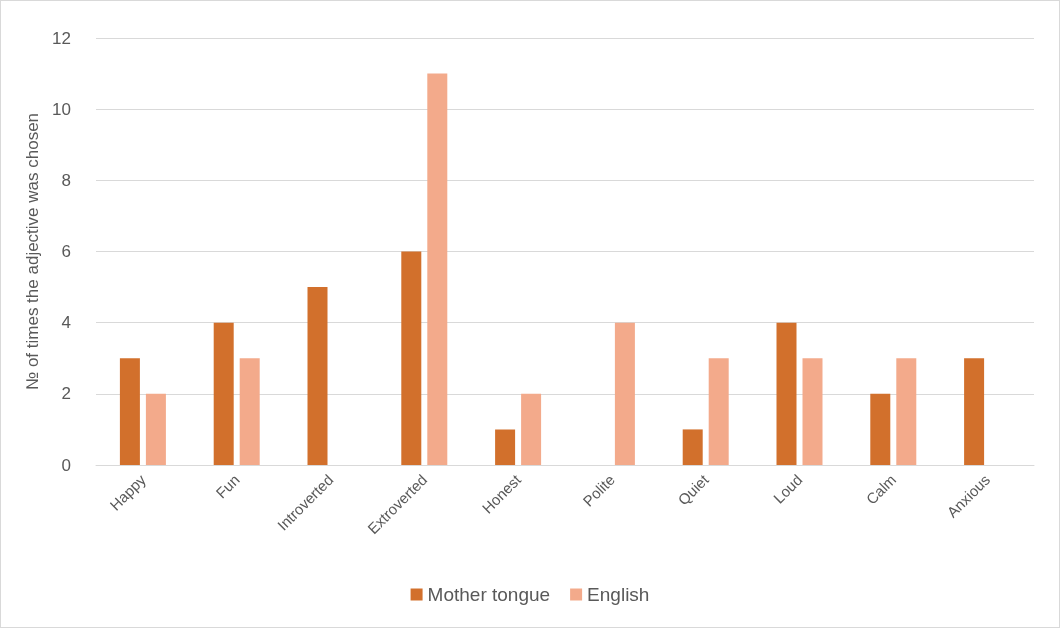  What do you see at coordinates (66, 180) in the screenshot?
I see `y-tick-label: 8` at bounding box center [66, 180].